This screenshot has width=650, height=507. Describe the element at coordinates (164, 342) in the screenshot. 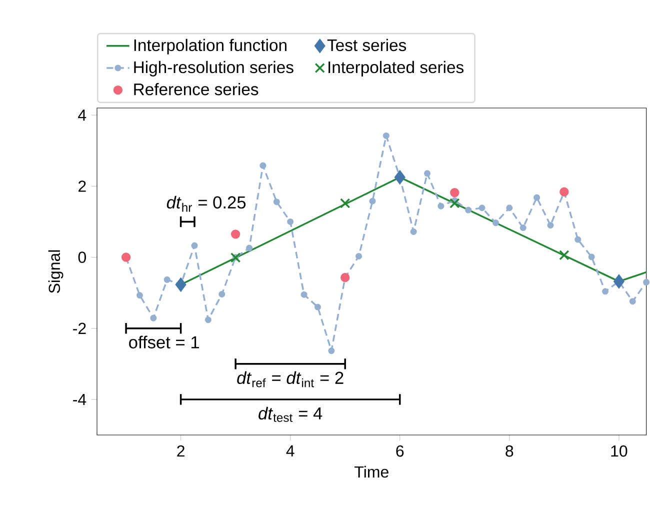

I see `annotation: offset = 1` at that location.